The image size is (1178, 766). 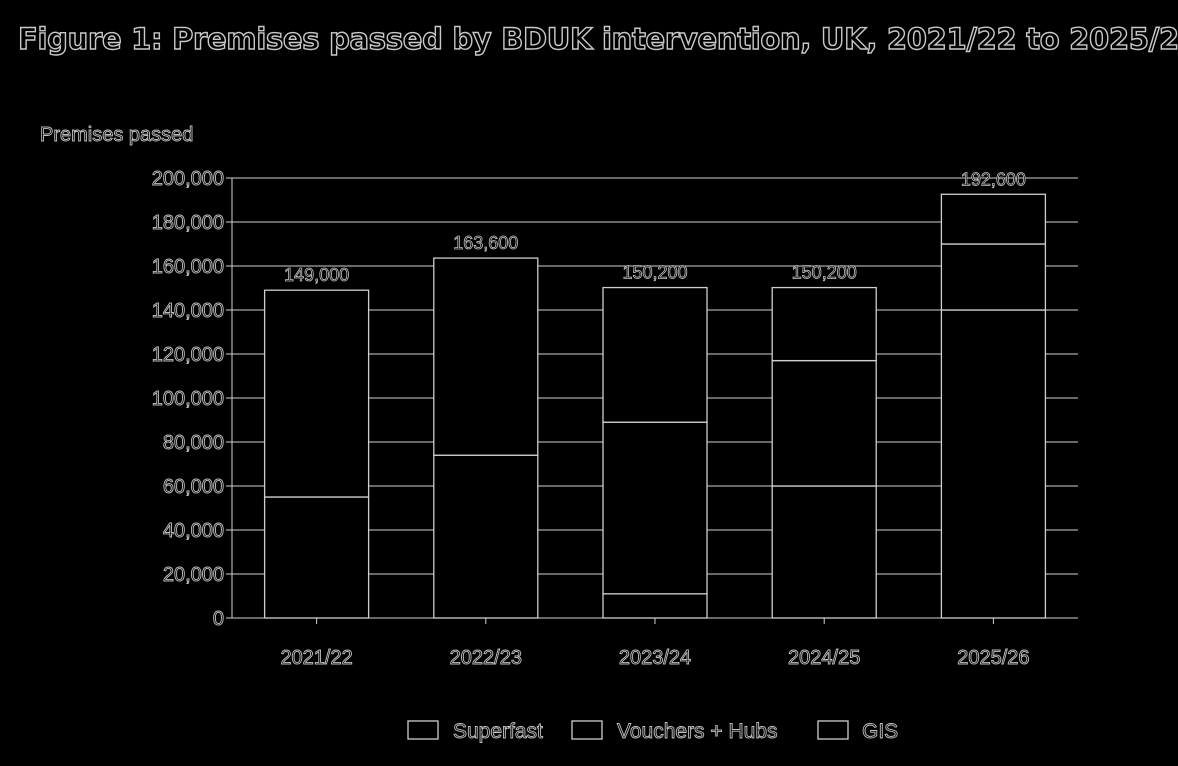 I want to click on legend: Superfast Vouchers + Hubs GIS, so click(x=653, y=731).